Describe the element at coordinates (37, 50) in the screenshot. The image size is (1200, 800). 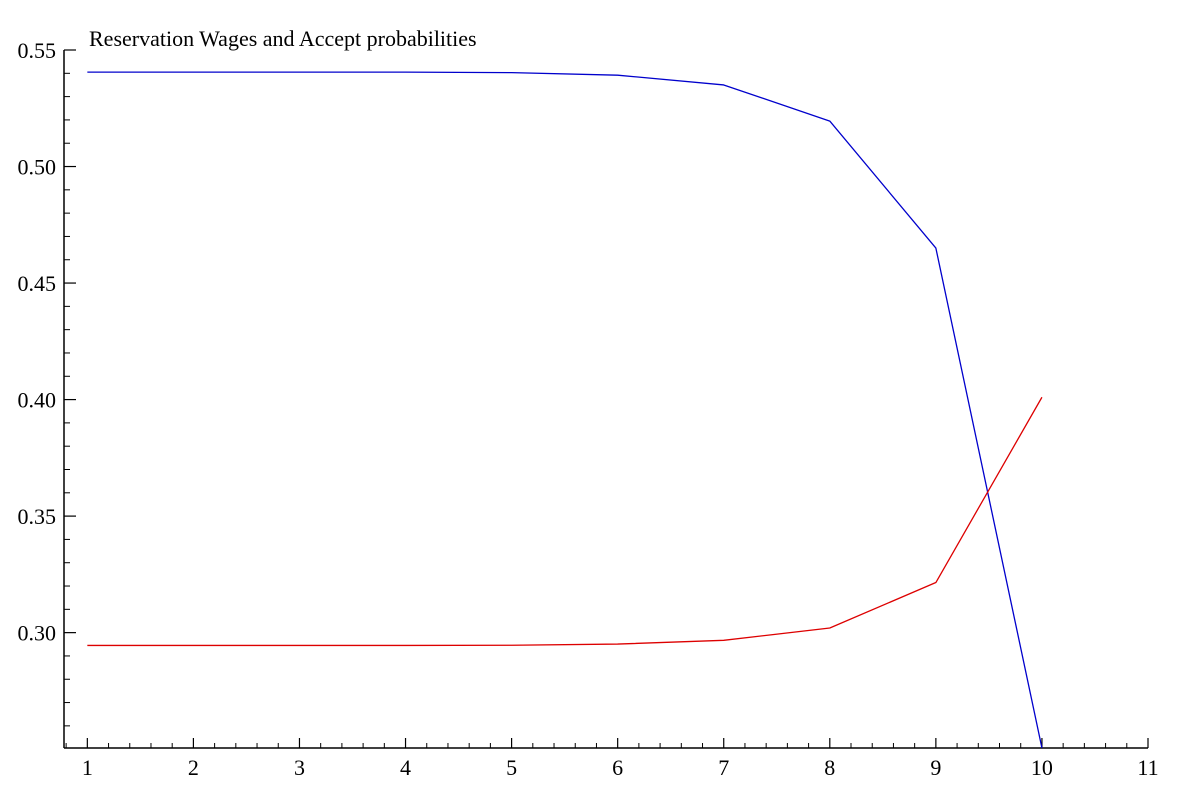
I see `y-tick-label: 0.55` at that location.